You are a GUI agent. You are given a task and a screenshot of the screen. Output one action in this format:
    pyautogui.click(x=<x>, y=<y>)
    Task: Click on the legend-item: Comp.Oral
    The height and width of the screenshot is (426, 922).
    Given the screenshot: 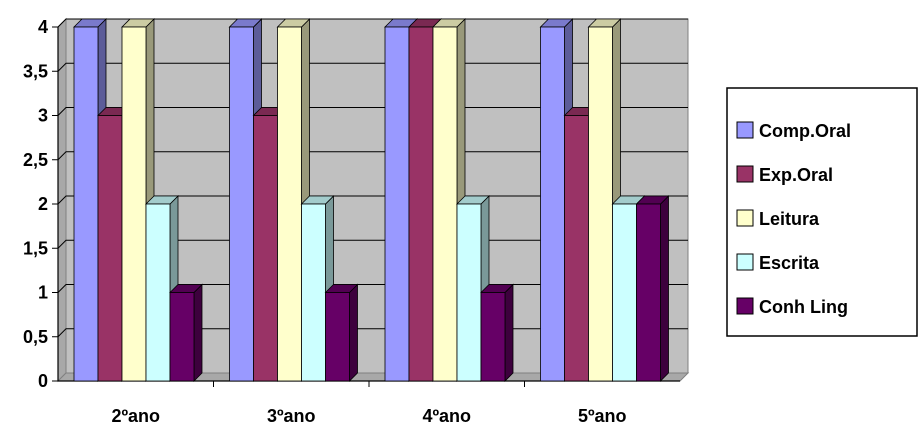 What is the action you would take?
    pyautogui.click(x=793, y=131)
    